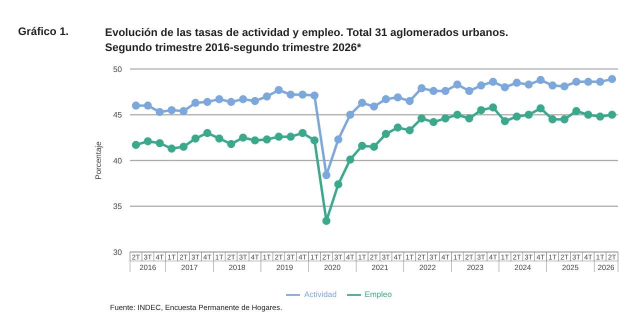  What do you see at coordinates (233, 48) in the screenshot?
I see `chart-subtitle: Segundo trimestre 2016-segundo trimestre 2026*` at bounding box center [233, 48].